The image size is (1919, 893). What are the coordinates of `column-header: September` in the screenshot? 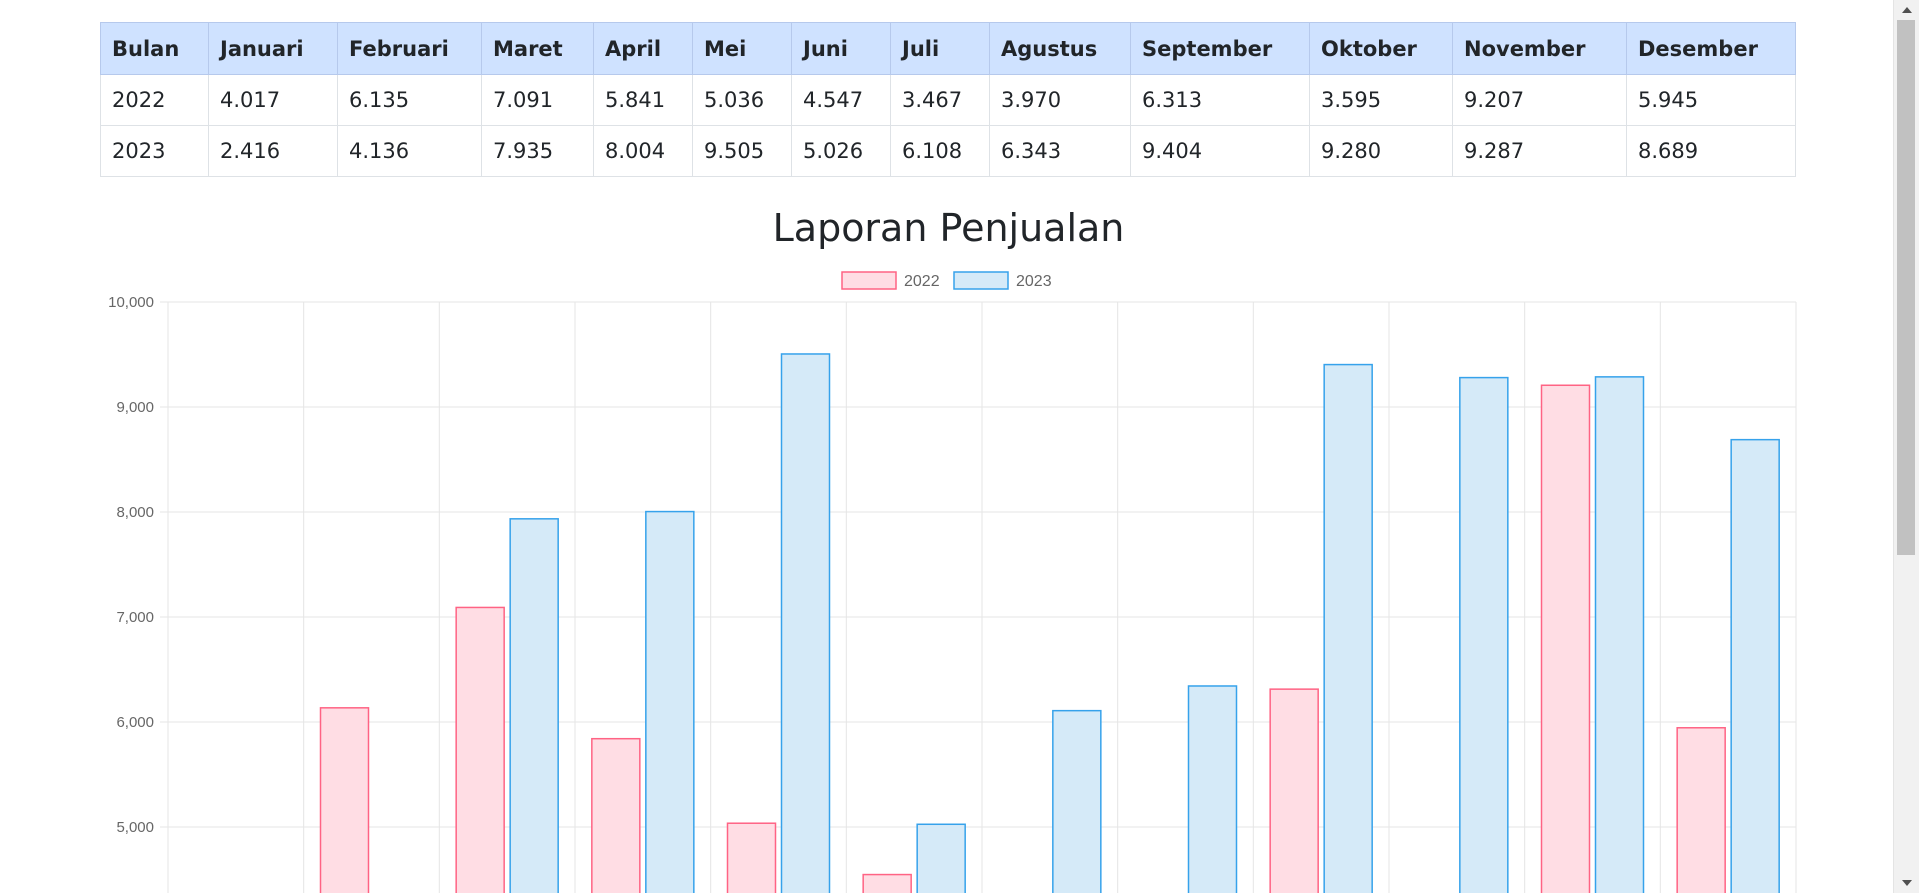 It's located at (1220, 48).